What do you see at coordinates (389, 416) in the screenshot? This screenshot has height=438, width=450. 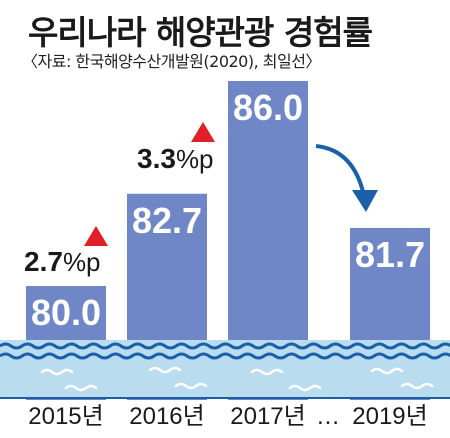 I see `x-tick-label-2019년: 2019년` at bounding box center [389, 416].